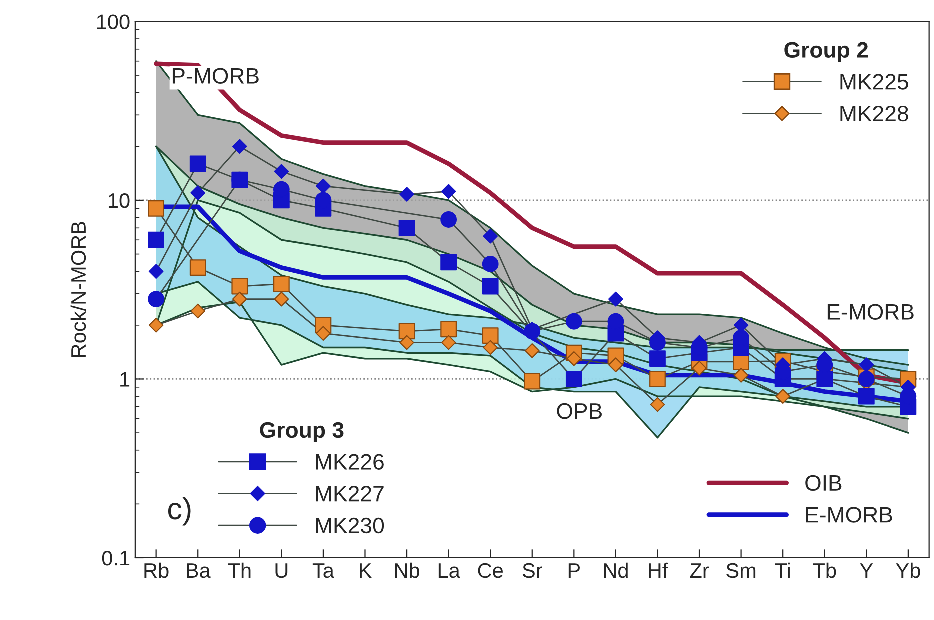 The image size is (934, 620). What do you see at coordinates (532, 570) in the screenshot?
I see `x-tick-label: Sr` at bounding box center [532, 570].